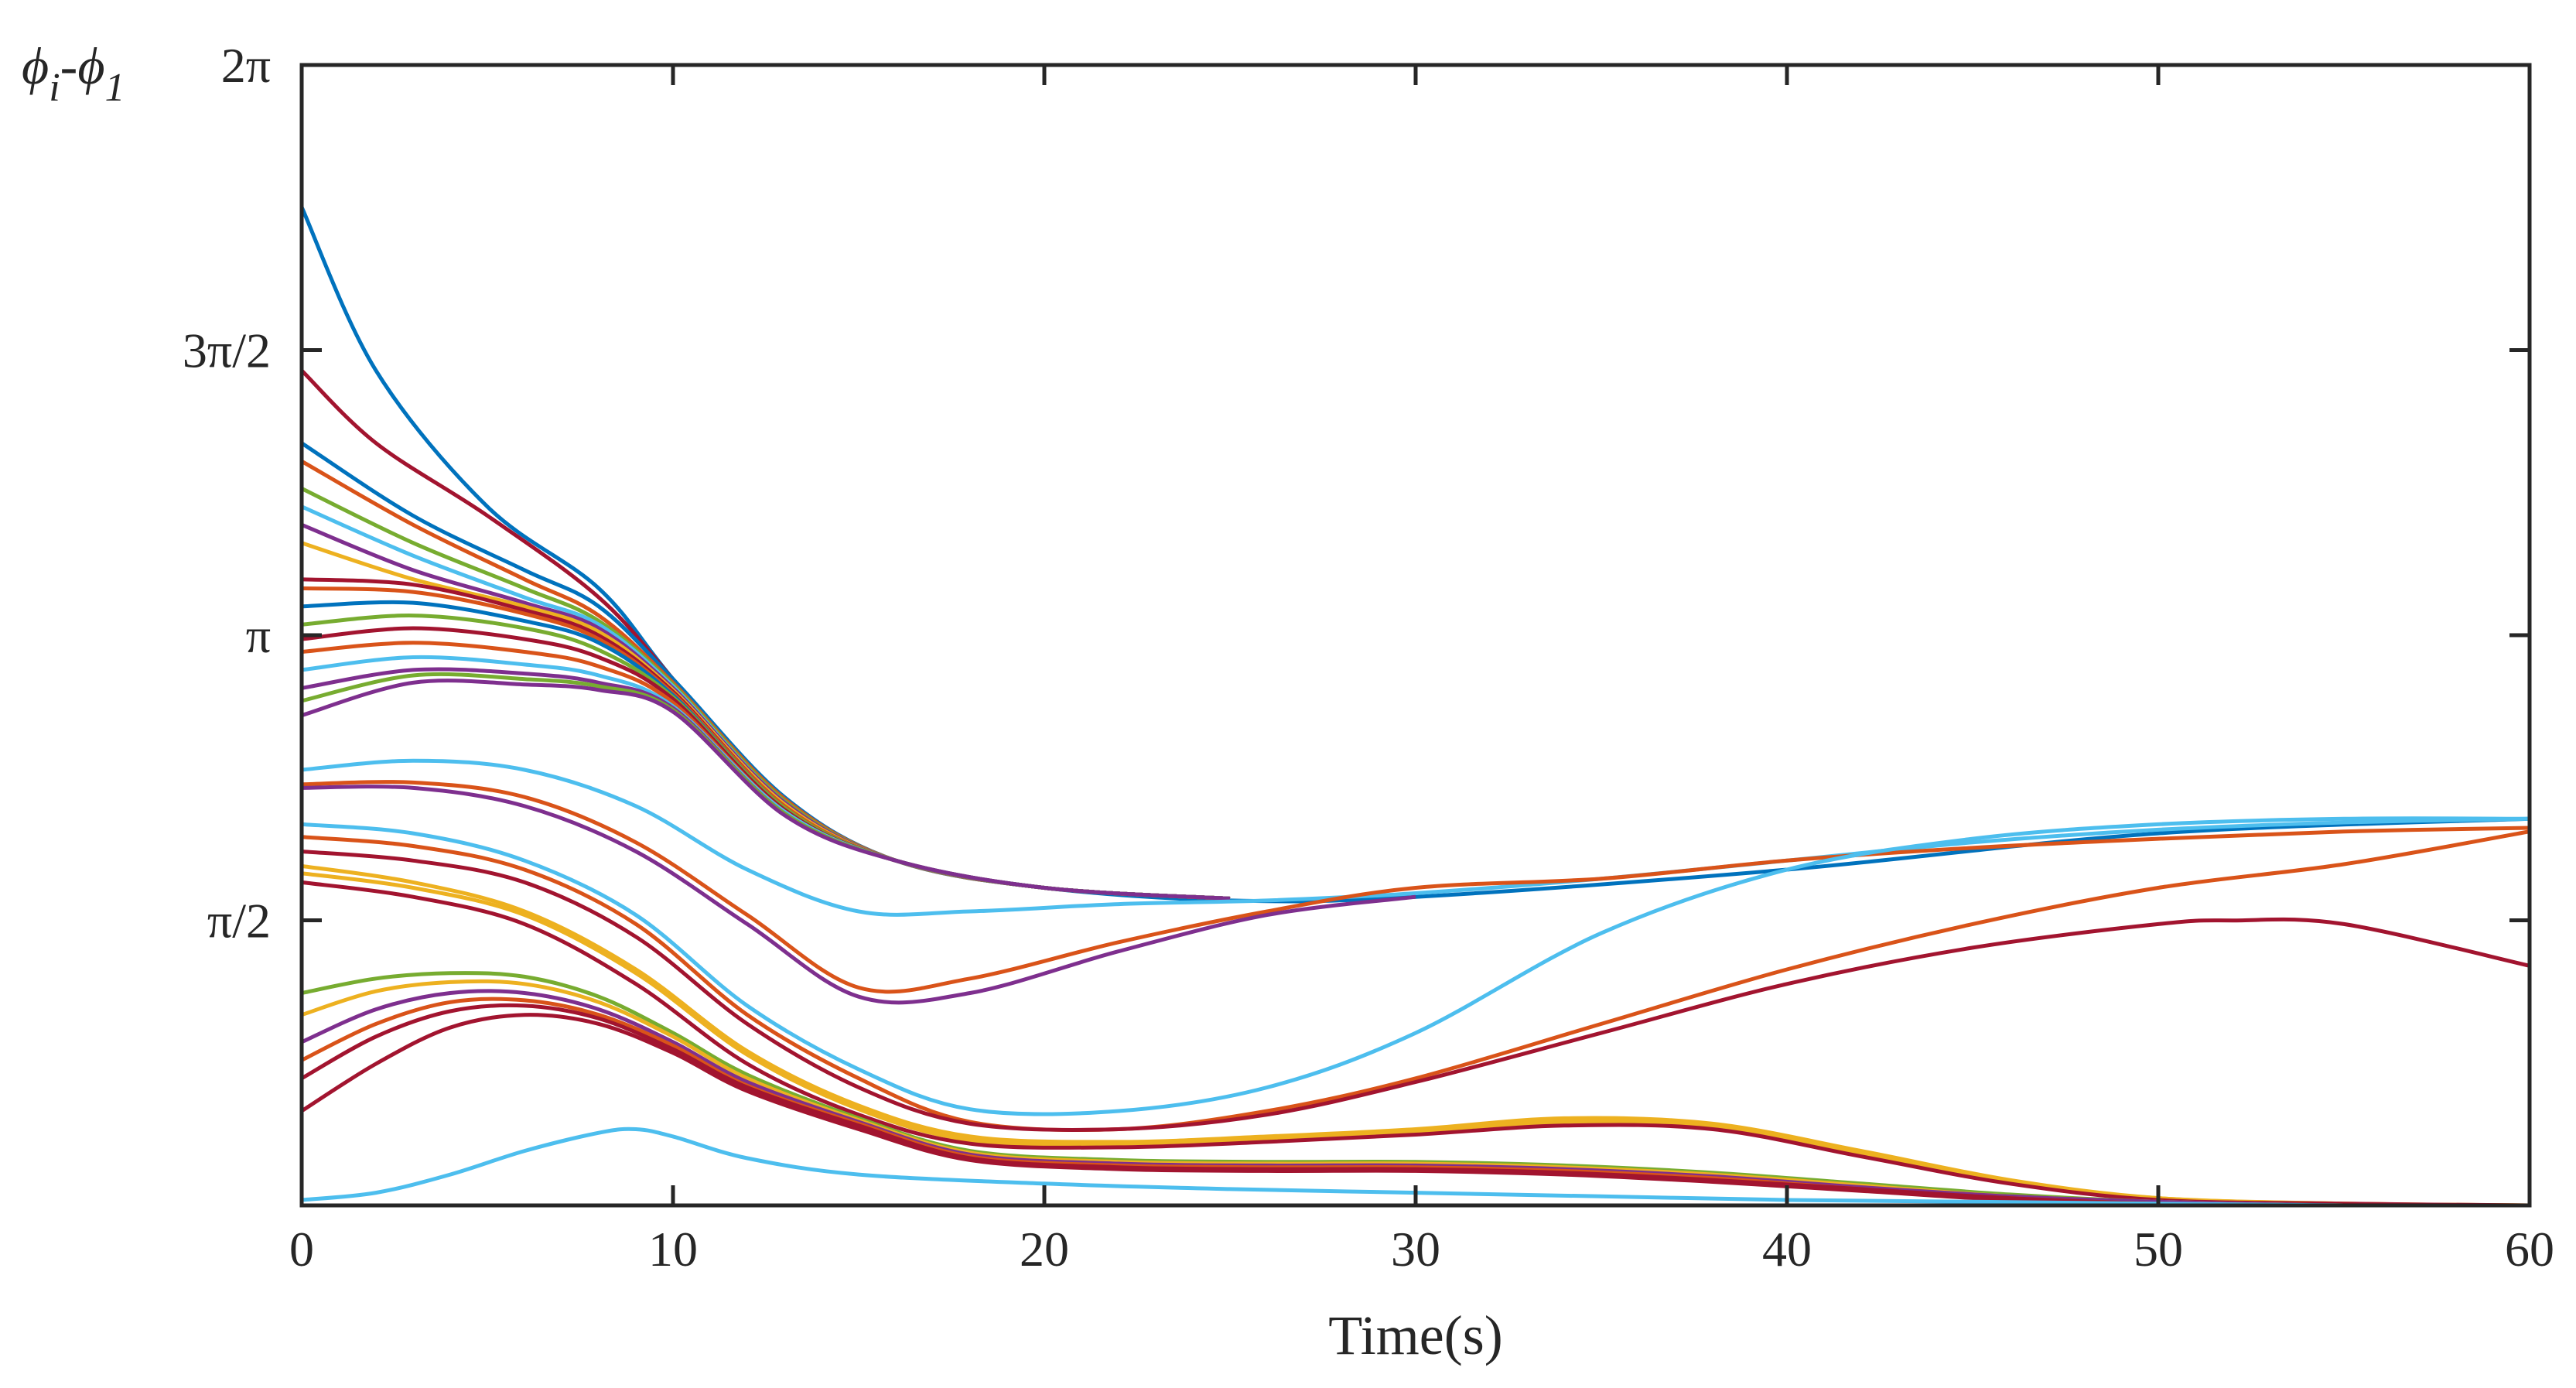  What do you see at coordinates (239, 921) in the screenshot?
I see `y-tick-label-π/2: π/2` at bounding box center [239, 921].